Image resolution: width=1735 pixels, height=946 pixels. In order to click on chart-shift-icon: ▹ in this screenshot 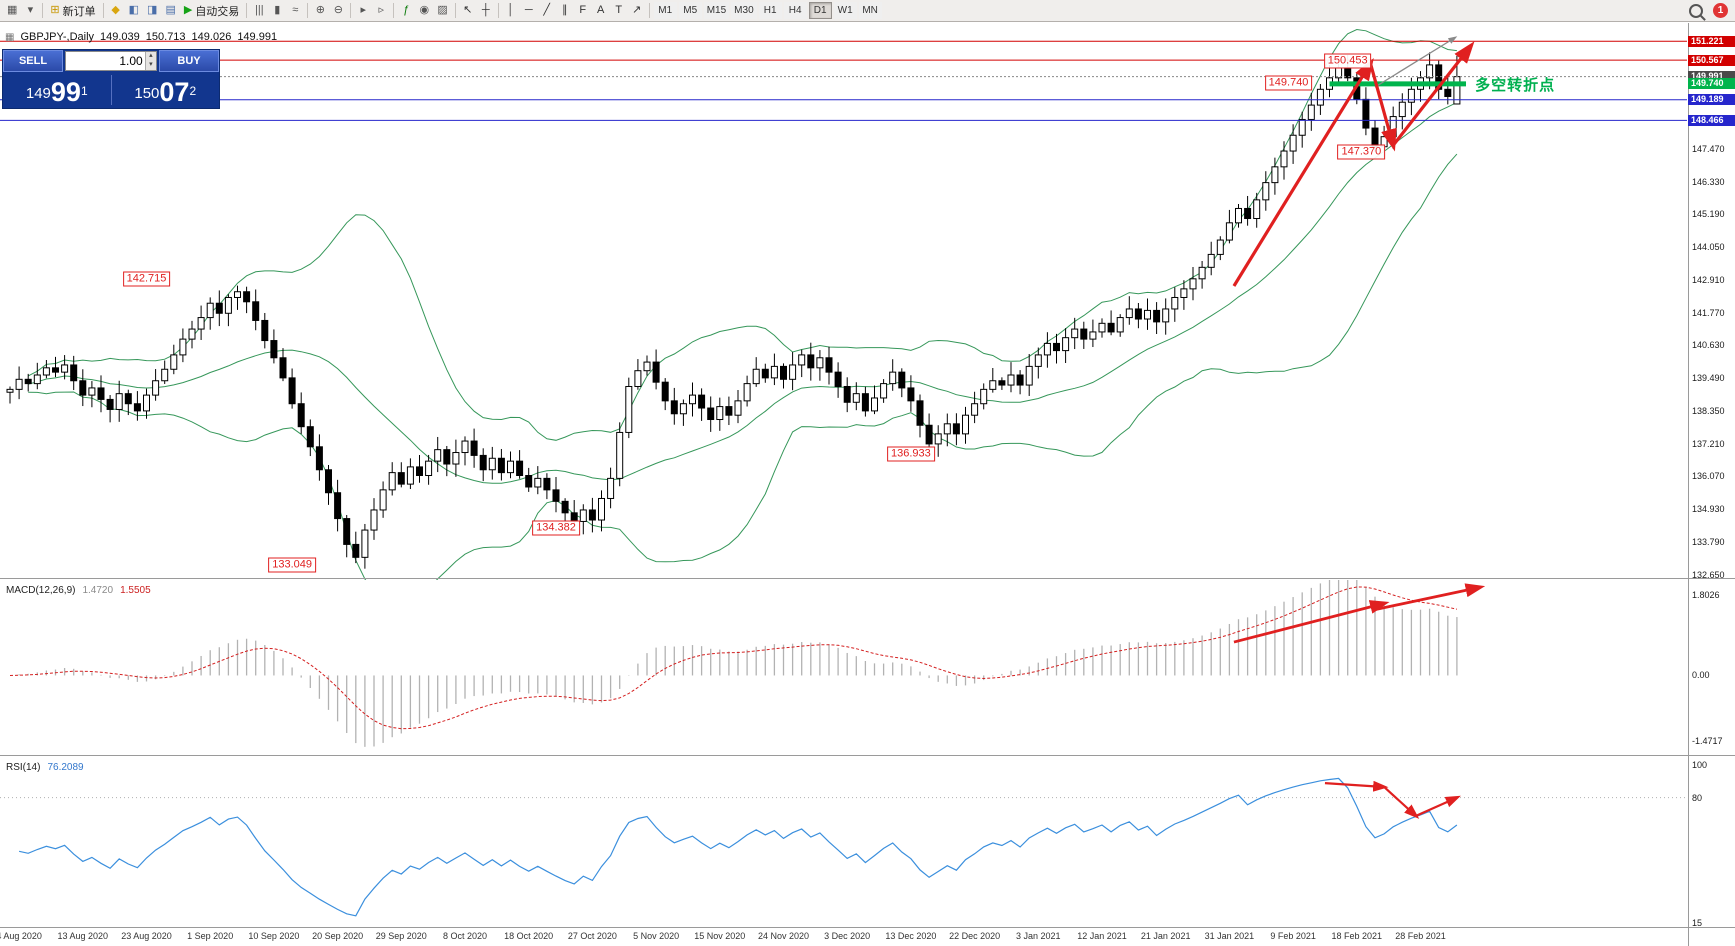, I will do `click(381, 10)`.